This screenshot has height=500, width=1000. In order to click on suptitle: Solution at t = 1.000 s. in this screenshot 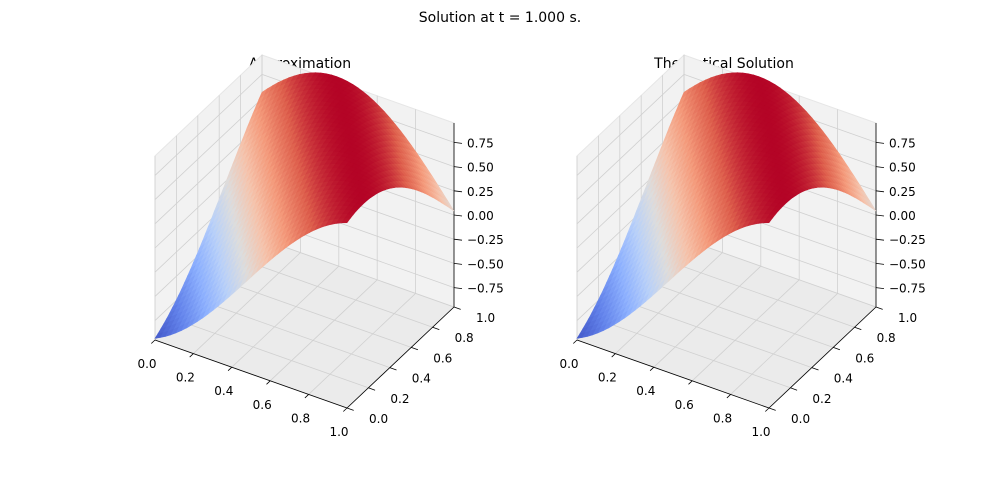, I will do `click(500, 18)`.